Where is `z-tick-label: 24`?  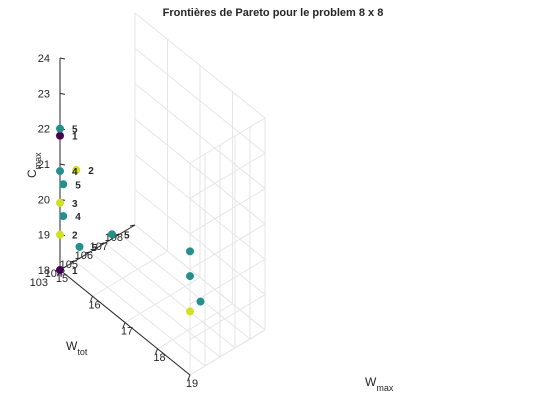
z-tick-label: 24 is located at coordinates (44, 59).